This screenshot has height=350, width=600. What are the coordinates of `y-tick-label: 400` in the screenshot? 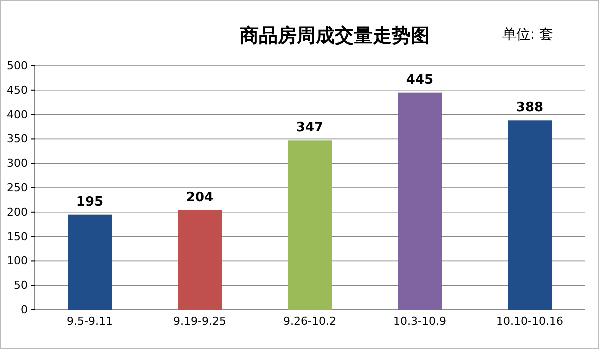 It's located at (17, 115).